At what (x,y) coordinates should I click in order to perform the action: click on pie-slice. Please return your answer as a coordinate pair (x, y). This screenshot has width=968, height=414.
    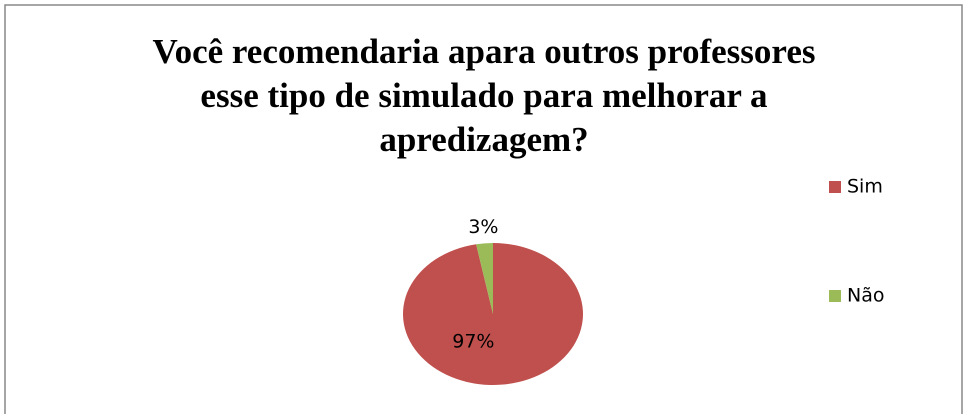
    Looking at the image, I should click on (484, 278).